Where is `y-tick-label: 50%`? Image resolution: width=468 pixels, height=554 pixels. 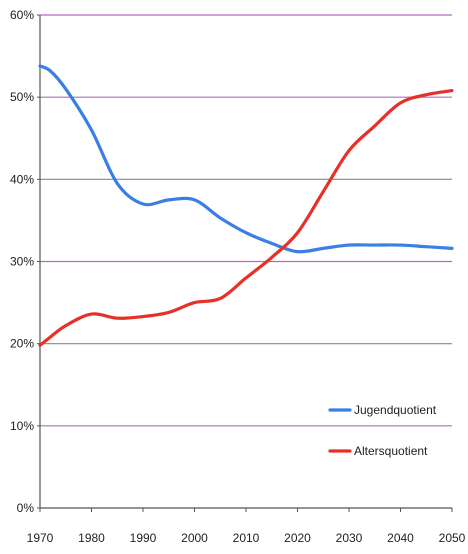 y-tick-label: 50% is located at coordinates (22, 97).